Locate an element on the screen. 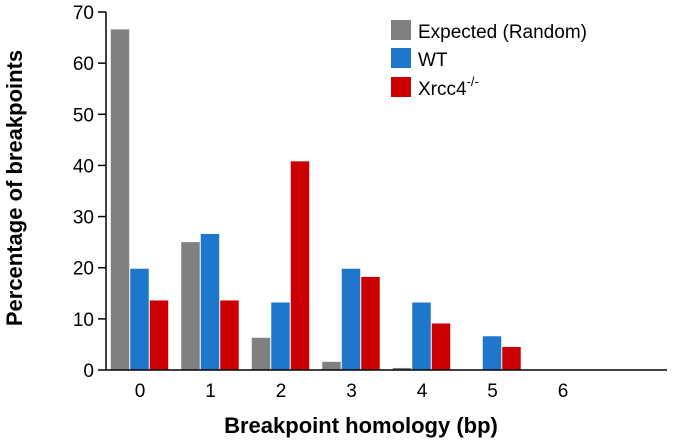 This screenshot has width=673, height=443. y-tick-label: 40 is located at coordinates (83, 166).